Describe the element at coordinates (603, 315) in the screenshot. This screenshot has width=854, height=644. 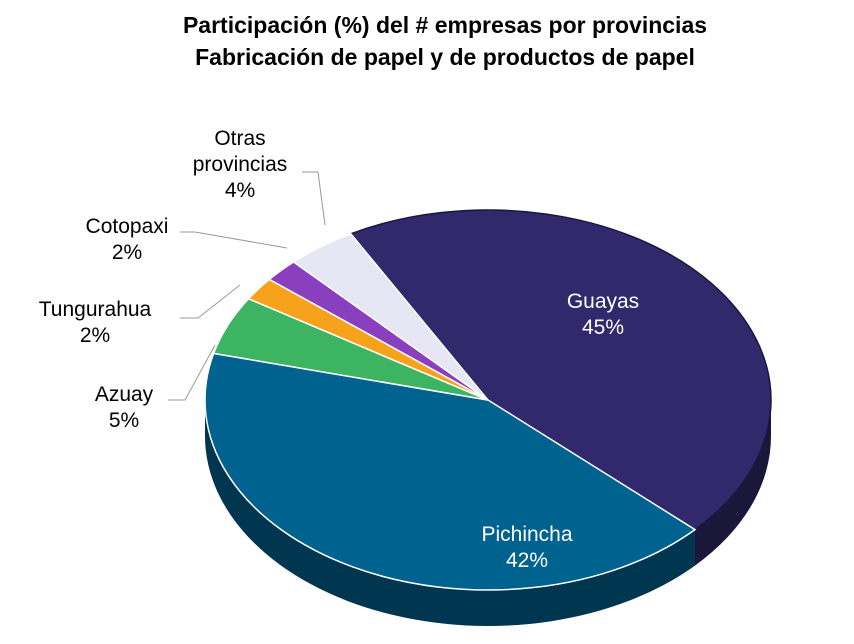
I see `data-label: Guayas 45%` at that location.